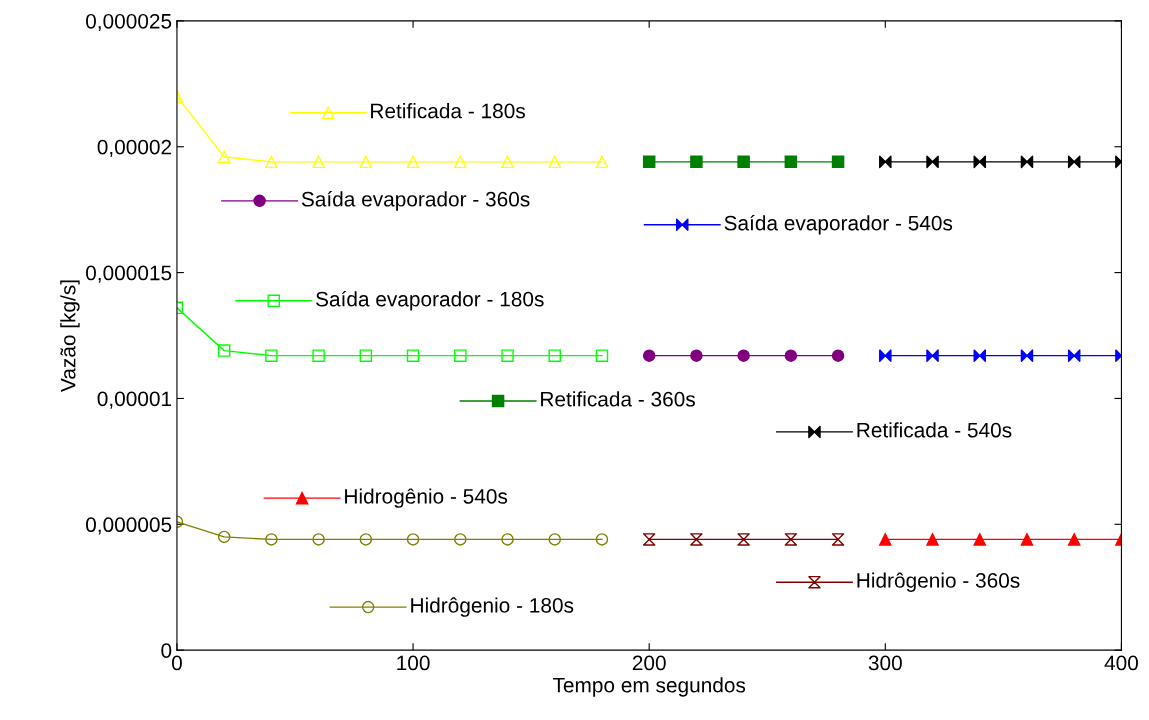  What do you see at coordinates (70, 336) in the screenshot?
I see `y-axis-title: Vazão [kg/s]` at bounding box center [70, 336].